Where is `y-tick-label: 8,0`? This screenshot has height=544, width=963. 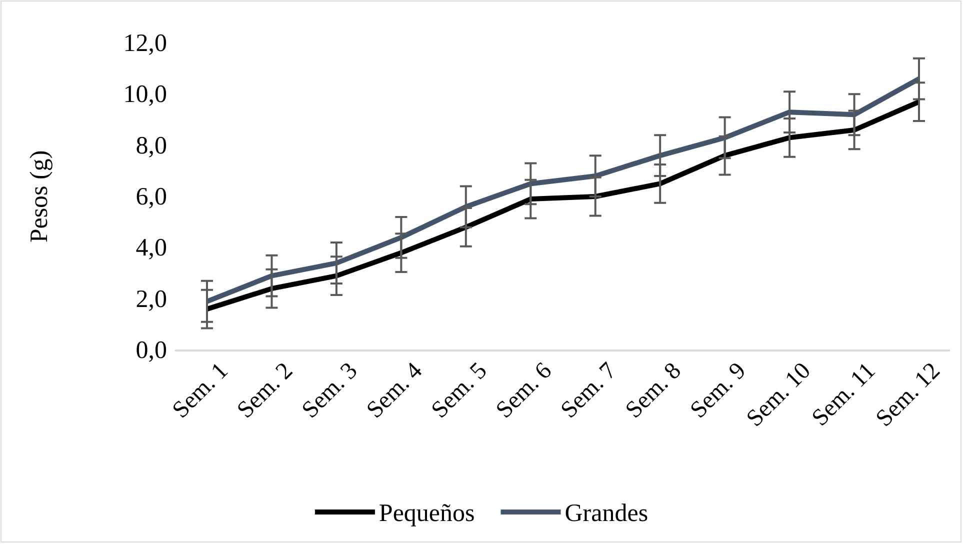
y-tick-label: 8,0 is located at coordinates (151, 146).